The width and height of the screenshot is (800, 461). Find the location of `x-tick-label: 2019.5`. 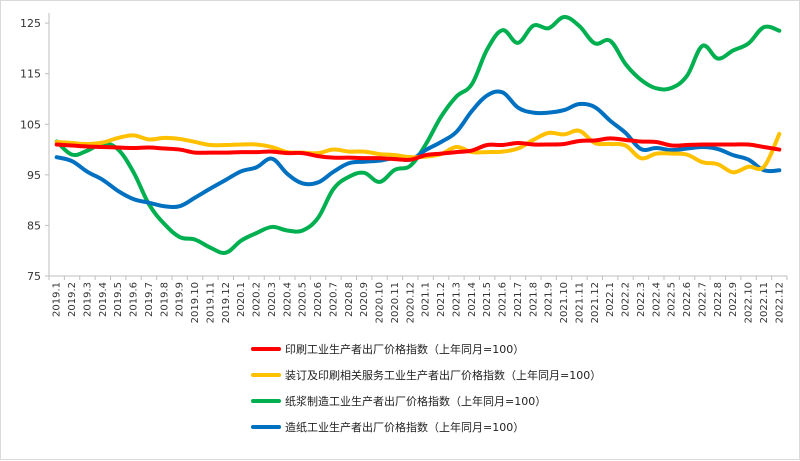

x-tick-label: 2019.5 is located at coordinates (118, 299).